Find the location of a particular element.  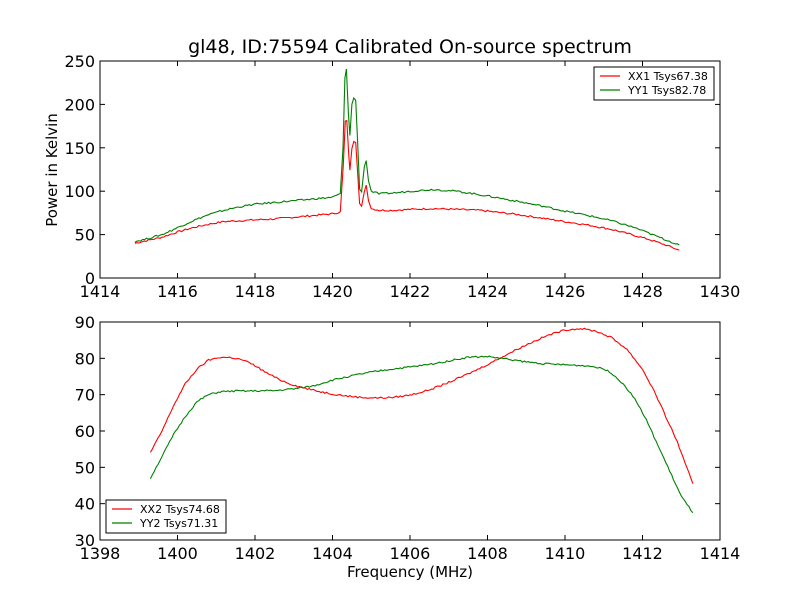

top-y-tick-label: 0 is located at coordinates (90, 278).